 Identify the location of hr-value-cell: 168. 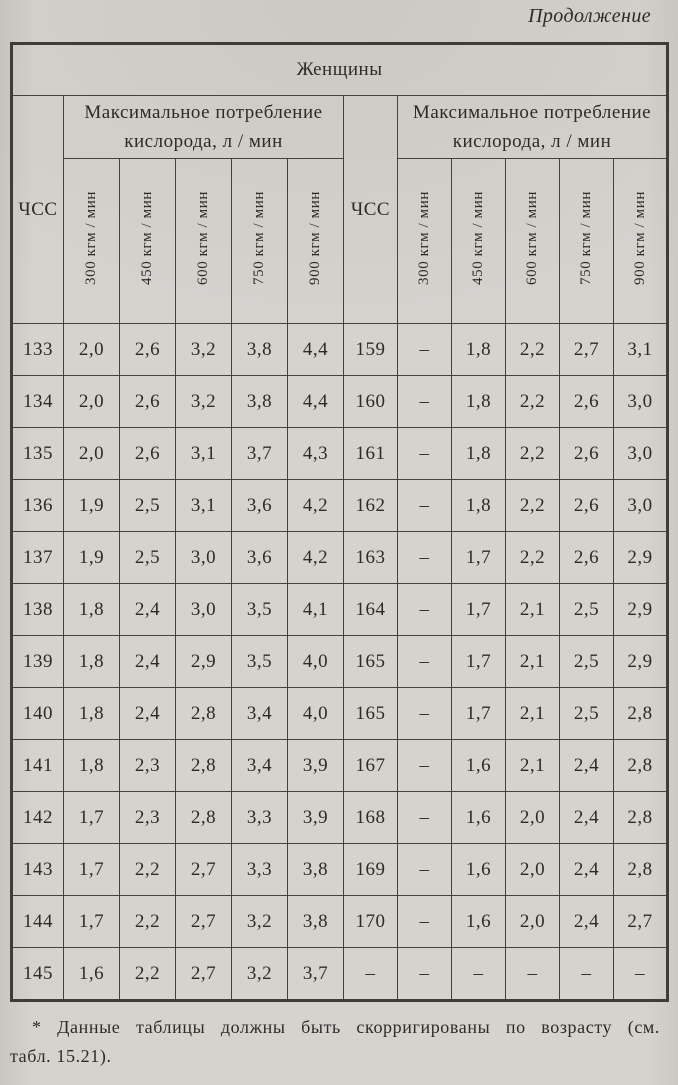
(370, 817).